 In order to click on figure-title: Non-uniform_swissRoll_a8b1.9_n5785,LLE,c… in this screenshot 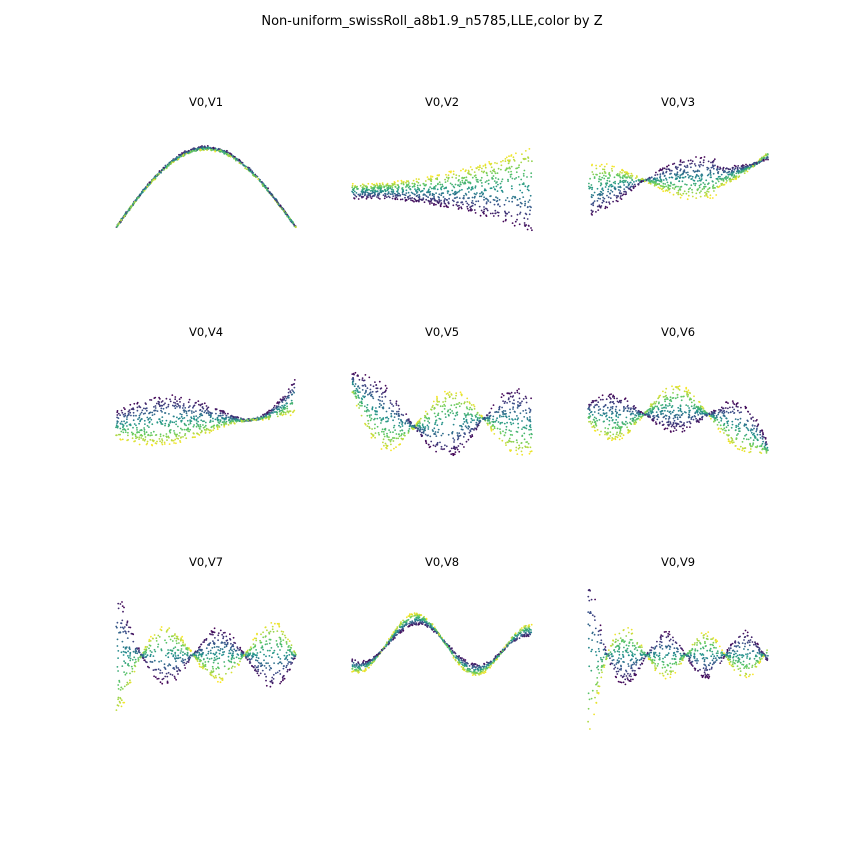, I will do `click(432, 21)`.